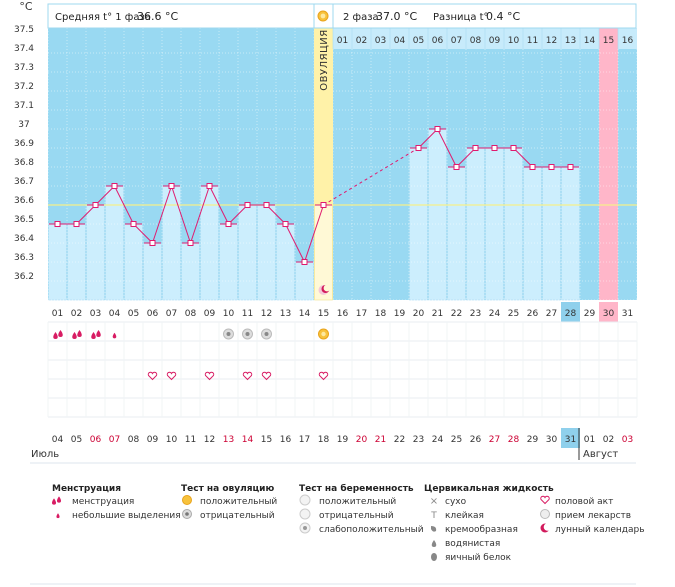  I want to click on calendar-date-label: 31, so click(570, 440).